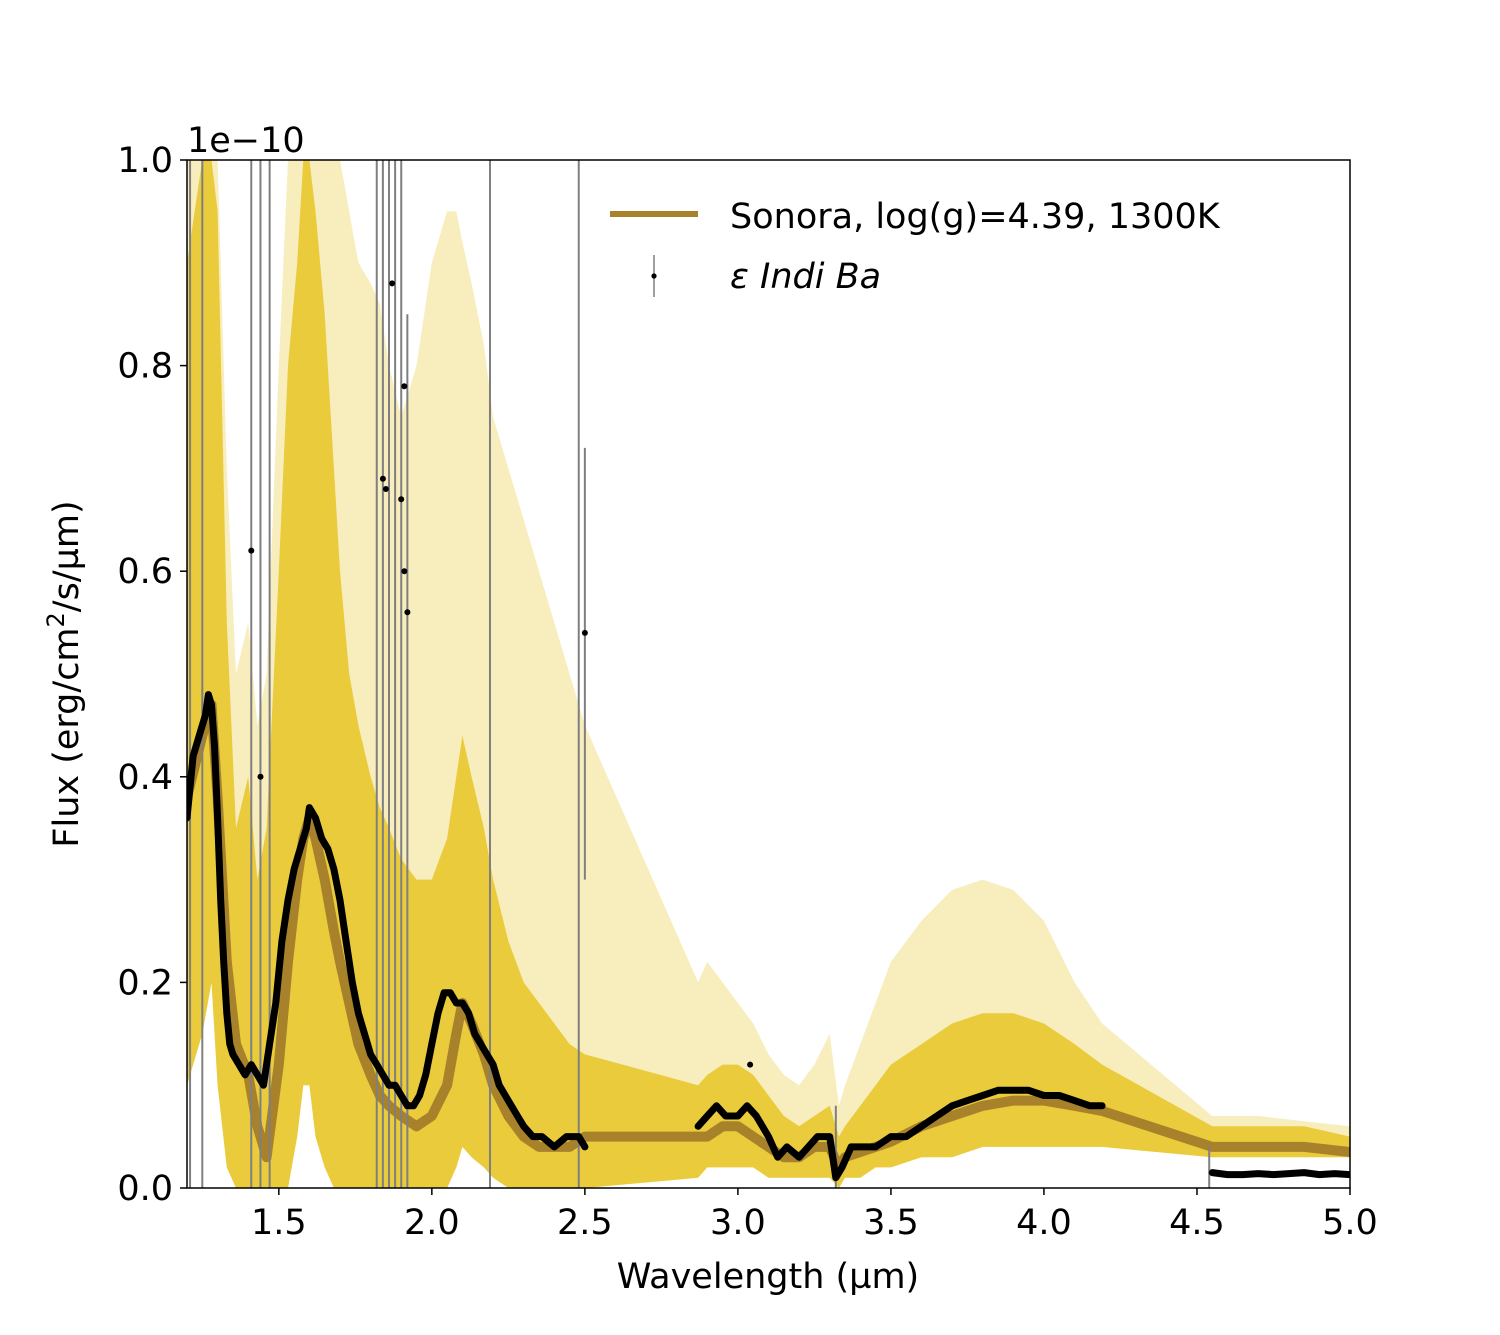 This screenshot has width=1500, height=1335. I want to click on x-tick-label: 2.0, so click(432, 1223).